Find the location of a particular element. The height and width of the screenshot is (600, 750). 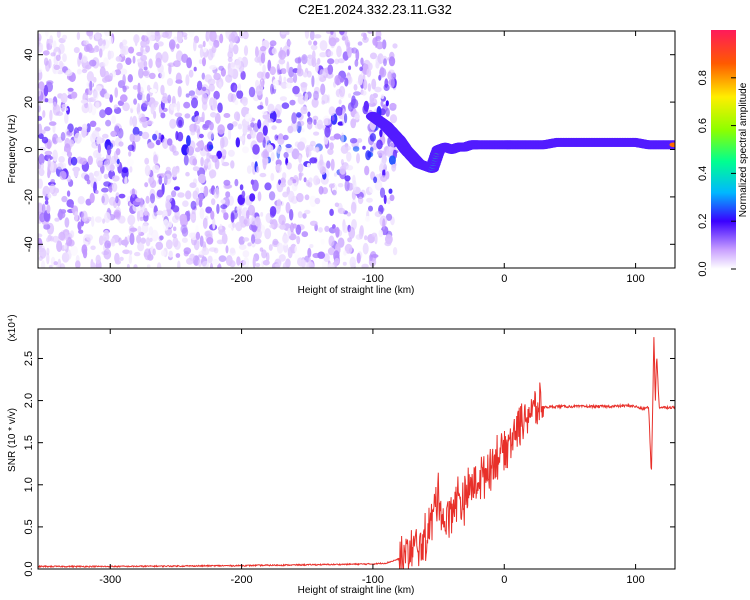

snr-ylabel: SNR (10 * v/v) is located at coordinates (12, 440).